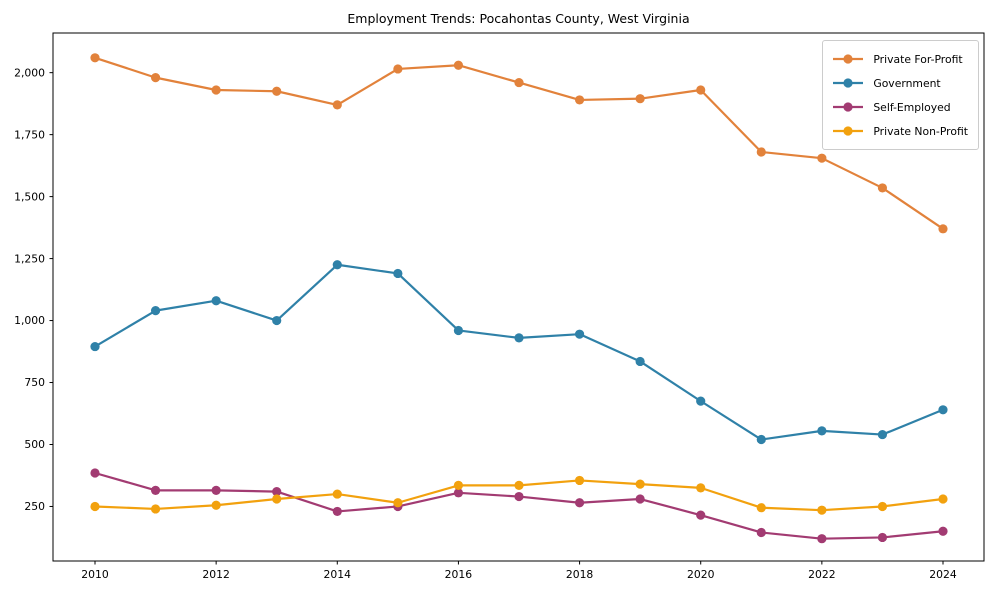 The width and height of the screenshot is (1000, 600). I want to click on data-point-private-for-profit-2024, so click(943, 229).